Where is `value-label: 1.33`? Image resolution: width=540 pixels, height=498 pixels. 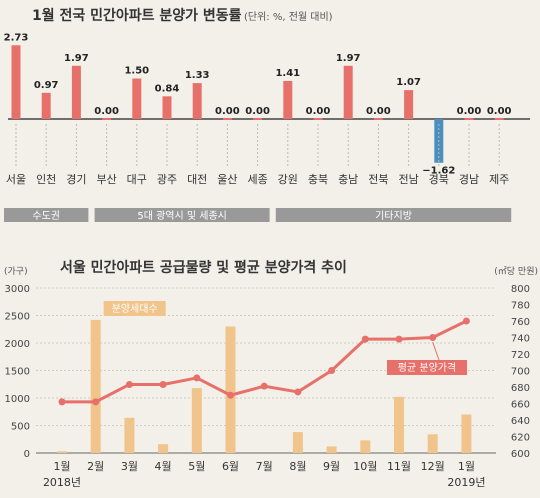 value-label: 1.33 is located at coordinates (197, 75).